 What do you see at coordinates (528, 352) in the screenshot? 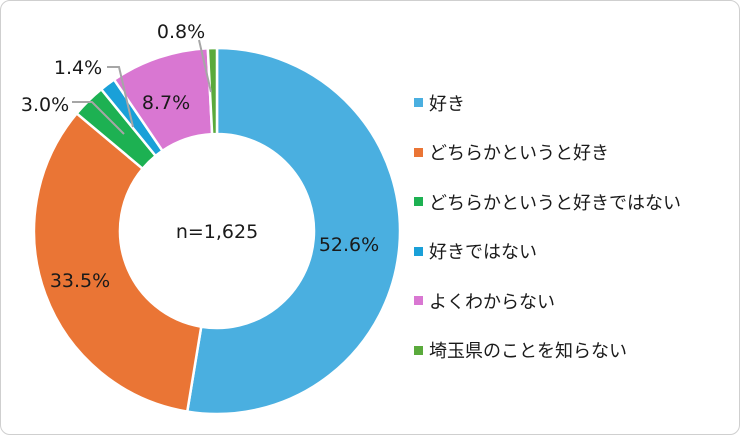
I see `legend-label: 埼玉県のことを知らない` at bounding box center [528, 352].